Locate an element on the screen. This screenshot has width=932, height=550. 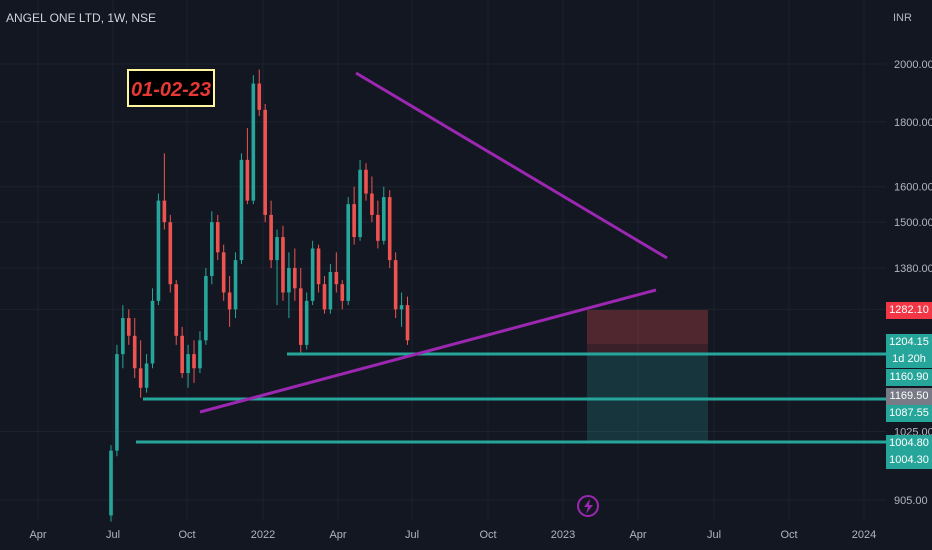
lower-trendline is located at coordinates (428, 351).